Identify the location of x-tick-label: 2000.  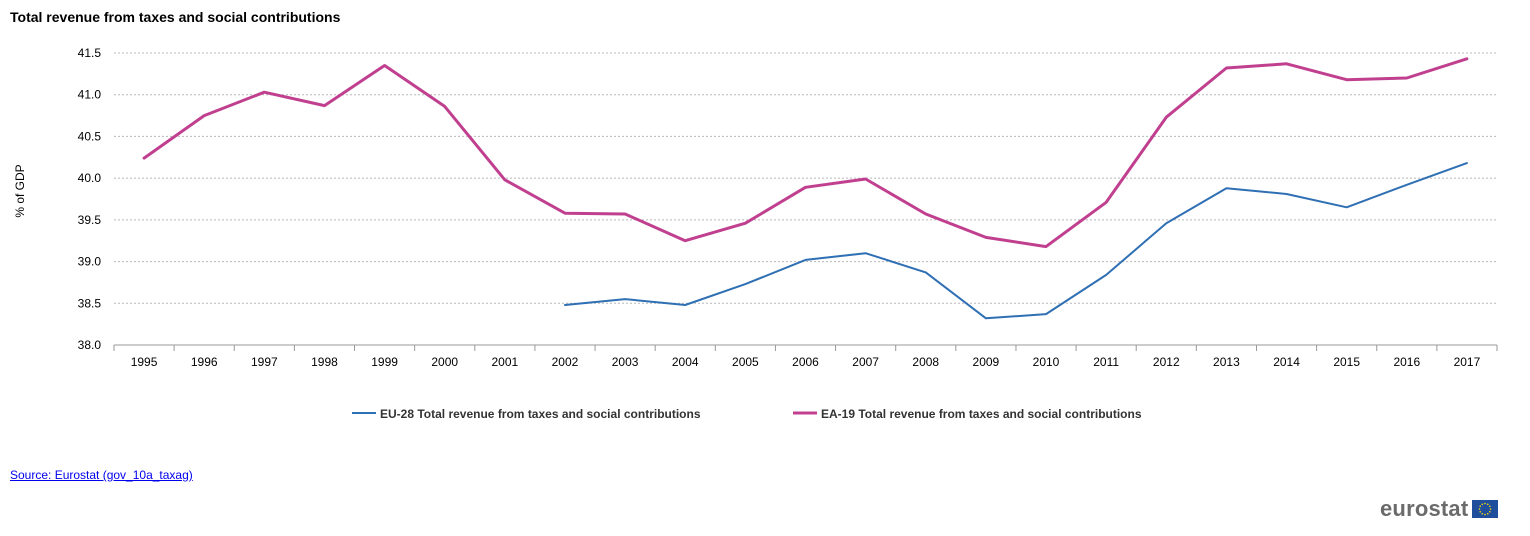
(444, 362).